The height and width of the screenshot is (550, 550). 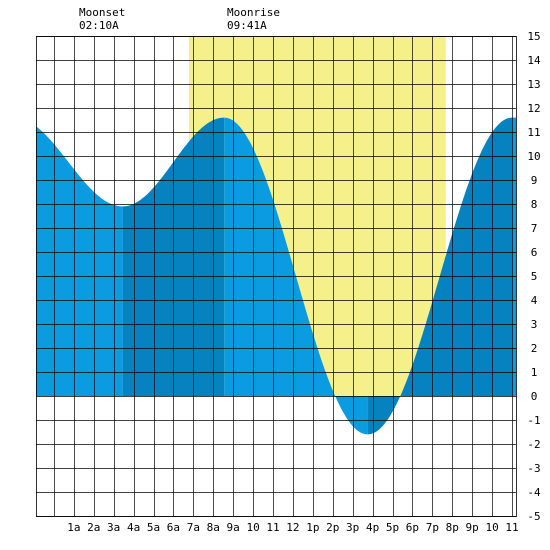 I want to click on x-tick-label: 7p, so click(x=432, y=527).